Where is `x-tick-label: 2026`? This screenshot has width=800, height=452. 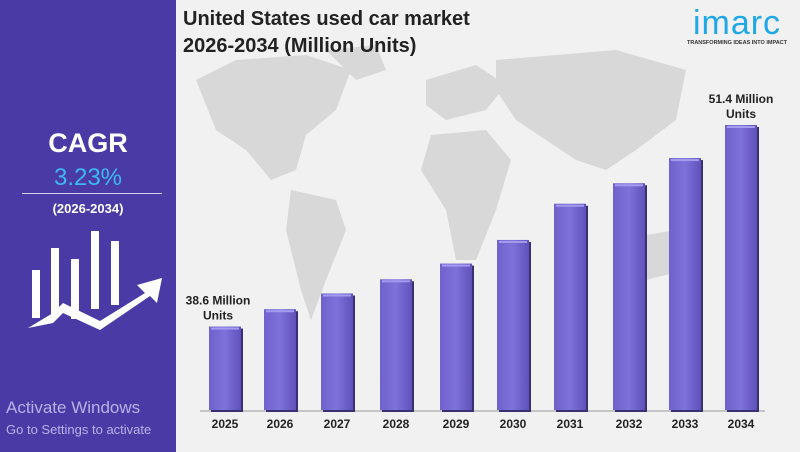 x-tick-label: 2026 is located at coordinates (280, 424).